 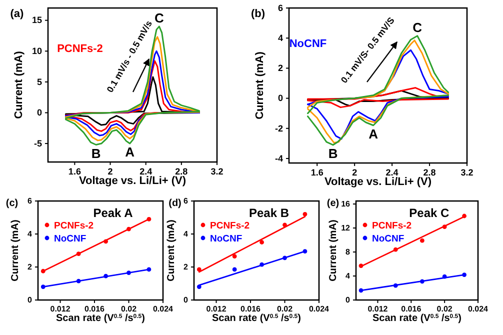 I want to click on y-tick-label: -2, so click(x=278, y=128).